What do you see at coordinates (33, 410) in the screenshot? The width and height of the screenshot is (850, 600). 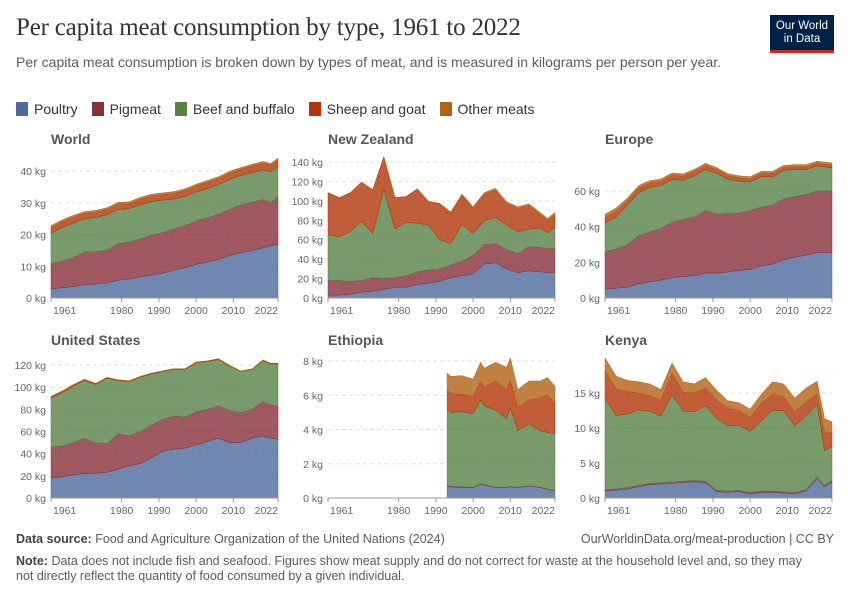 I see `y-tick-label: 80 kg` at bounding box center [33, 410].